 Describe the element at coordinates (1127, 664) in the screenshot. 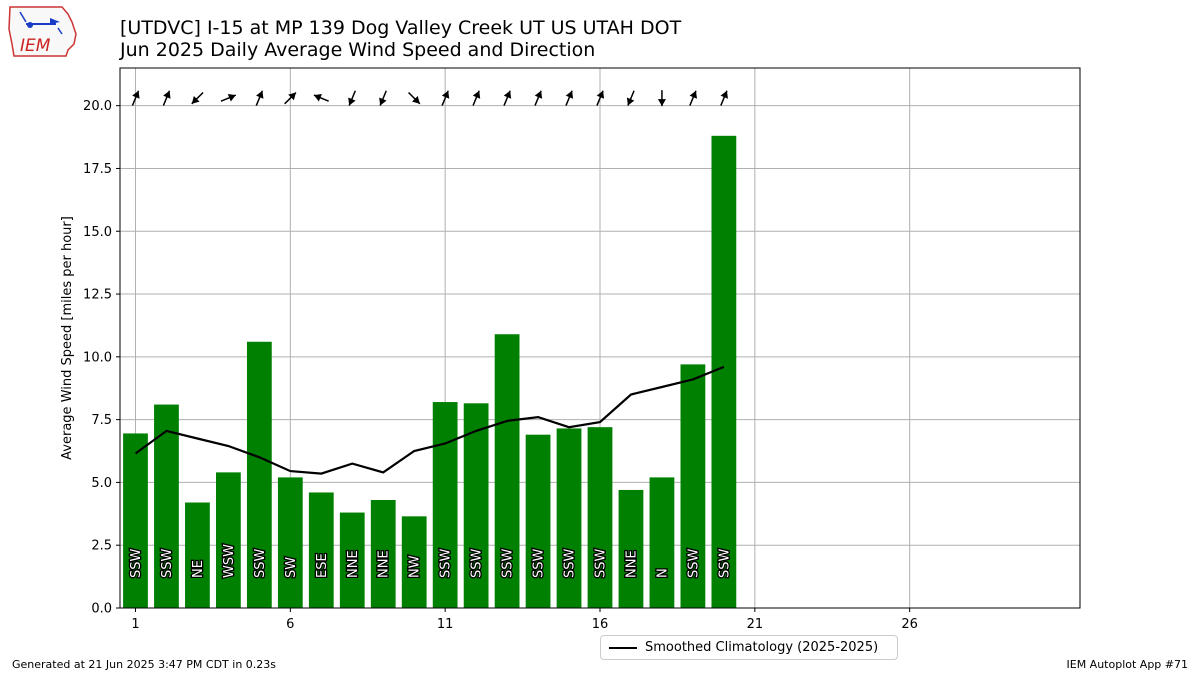

I see `footer-app: IEM Autoplot App #71` at that location.